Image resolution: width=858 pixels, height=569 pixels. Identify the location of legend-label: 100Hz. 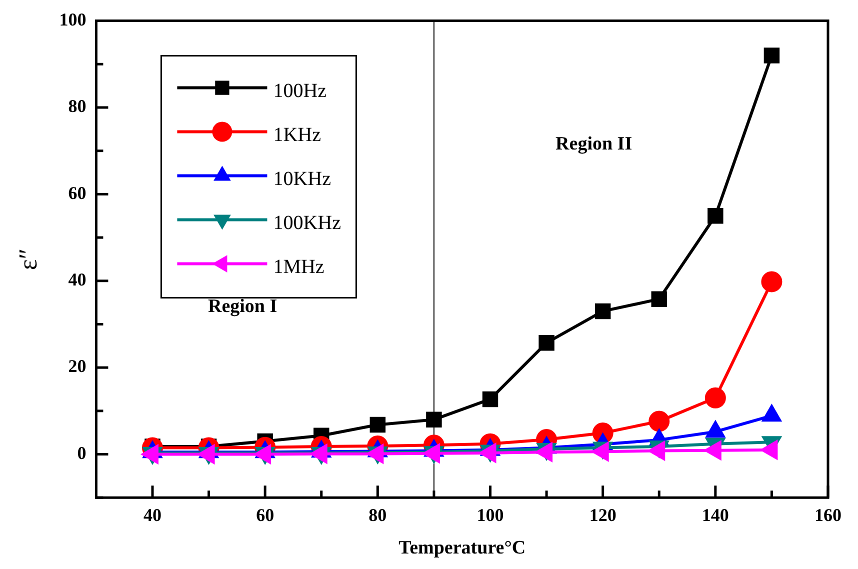
(300, 91).